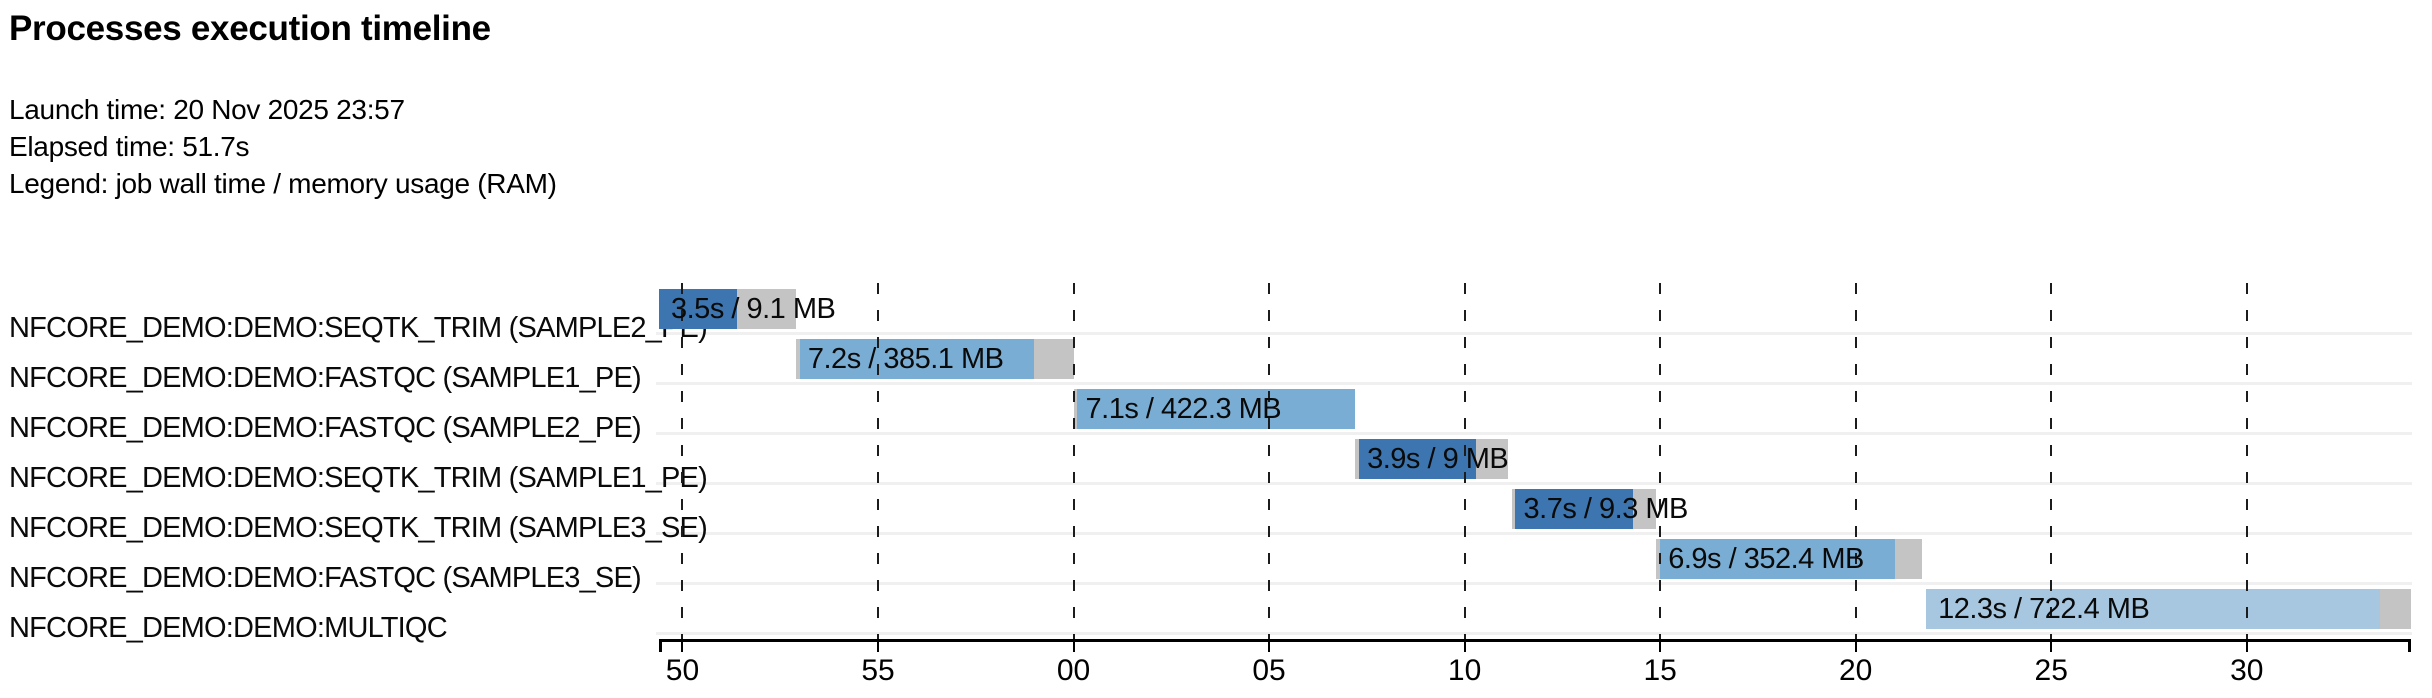 The height and width of the screenshot is (698, 2432). What do you see at coordinates (1855, 670) in the screenshot?
I see `axis-tick-label: 20` at bounding box center [1855, 670].